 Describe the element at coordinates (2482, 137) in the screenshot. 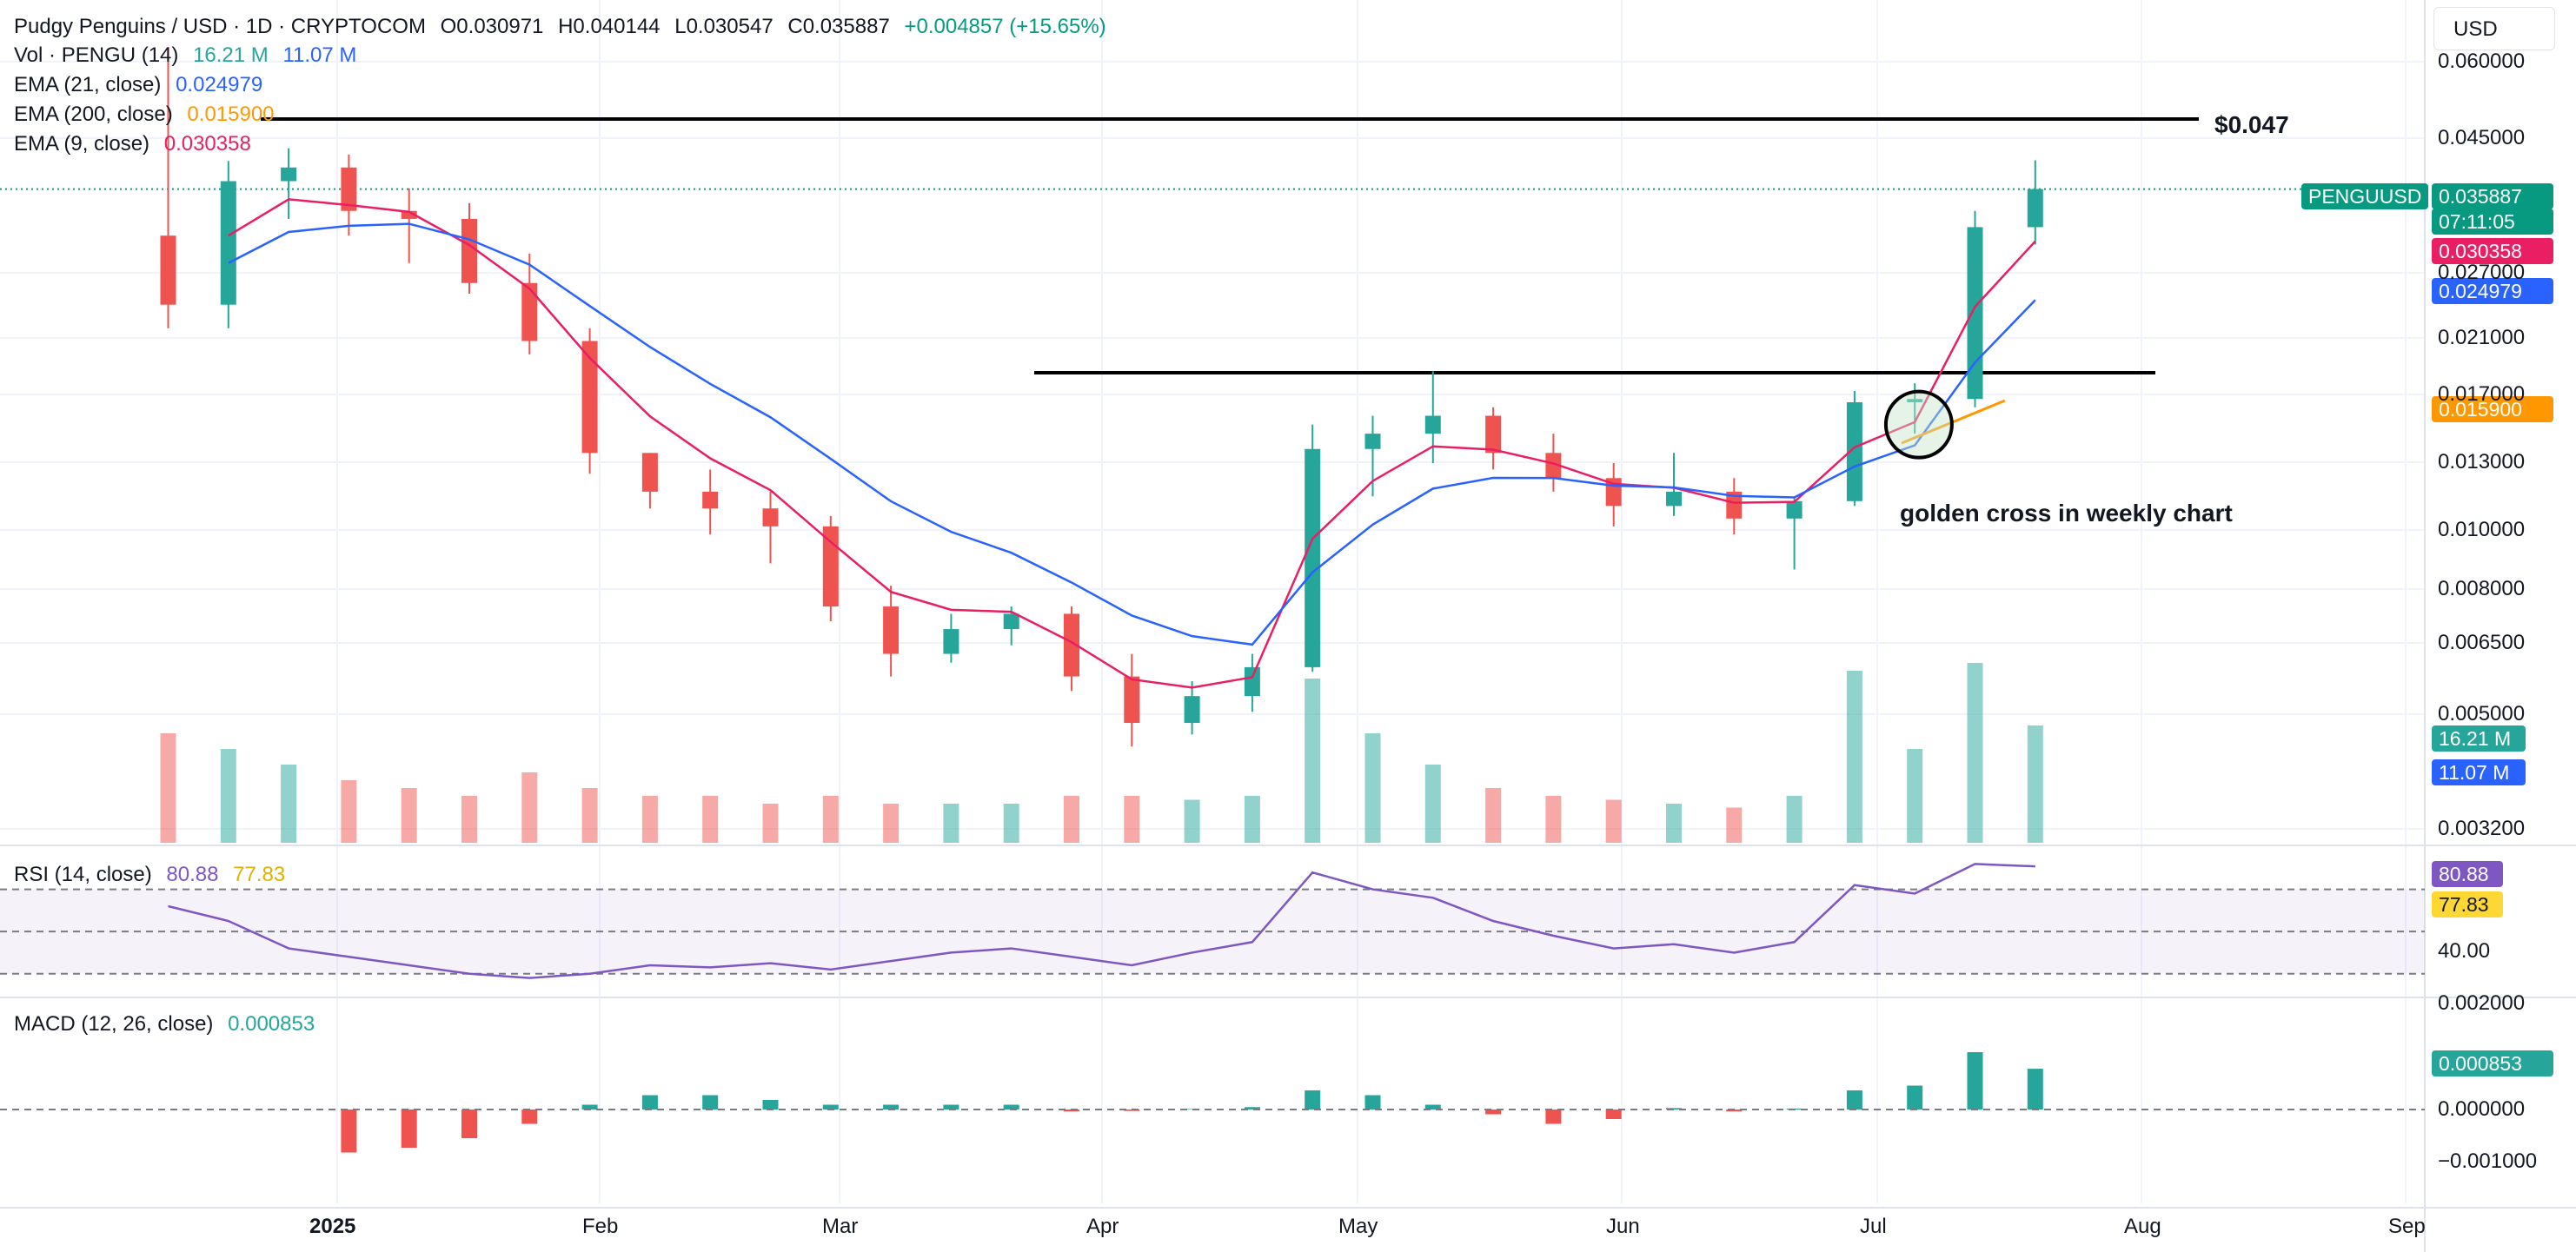

I see `price-tick: 0.045000` at that location.